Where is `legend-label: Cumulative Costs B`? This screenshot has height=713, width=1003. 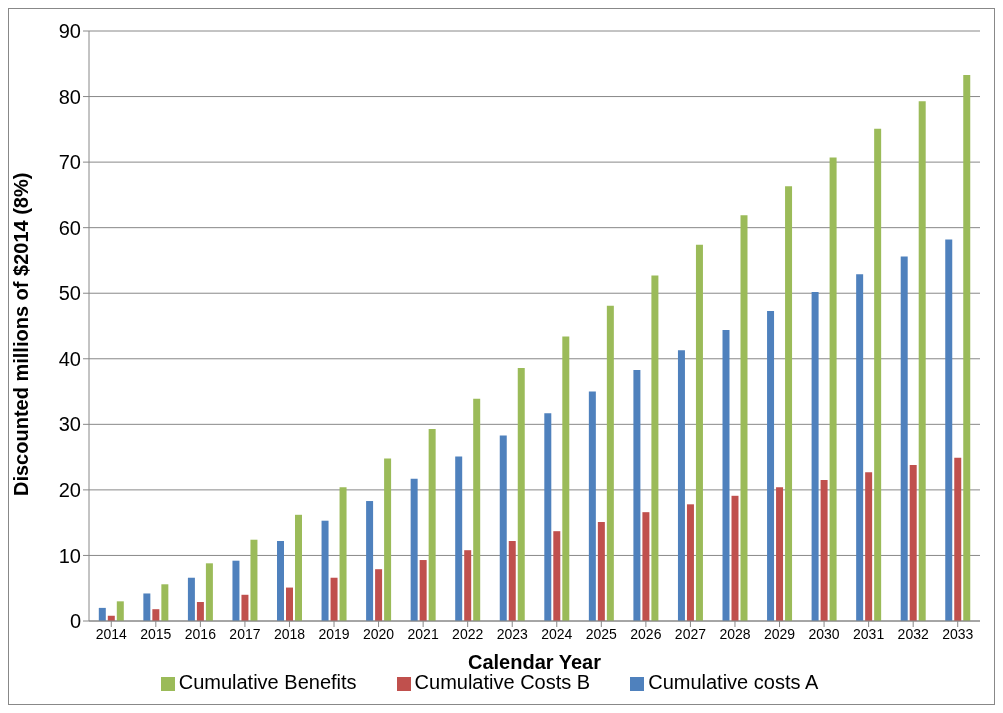 legend-label: Cumulative Costs B is located at coordinates (502, 682).